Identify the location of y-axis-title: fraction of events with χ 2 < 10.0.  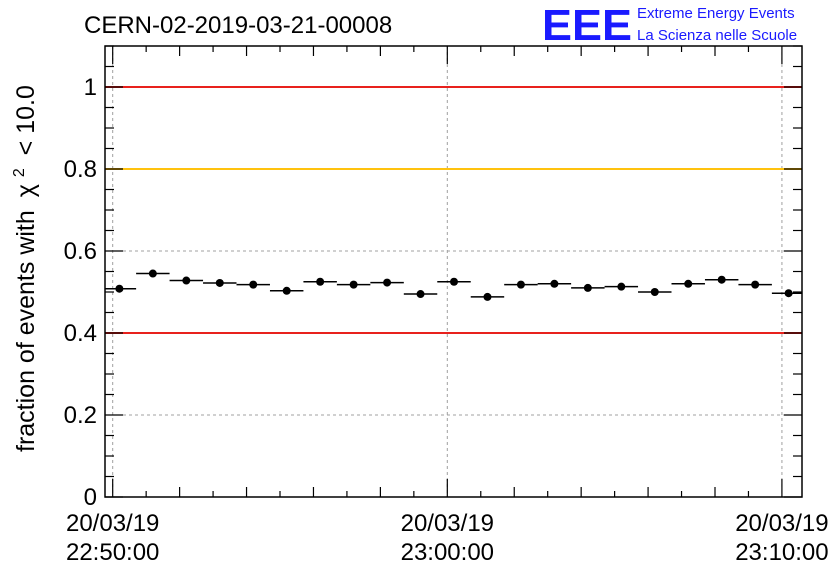
(21, 268).